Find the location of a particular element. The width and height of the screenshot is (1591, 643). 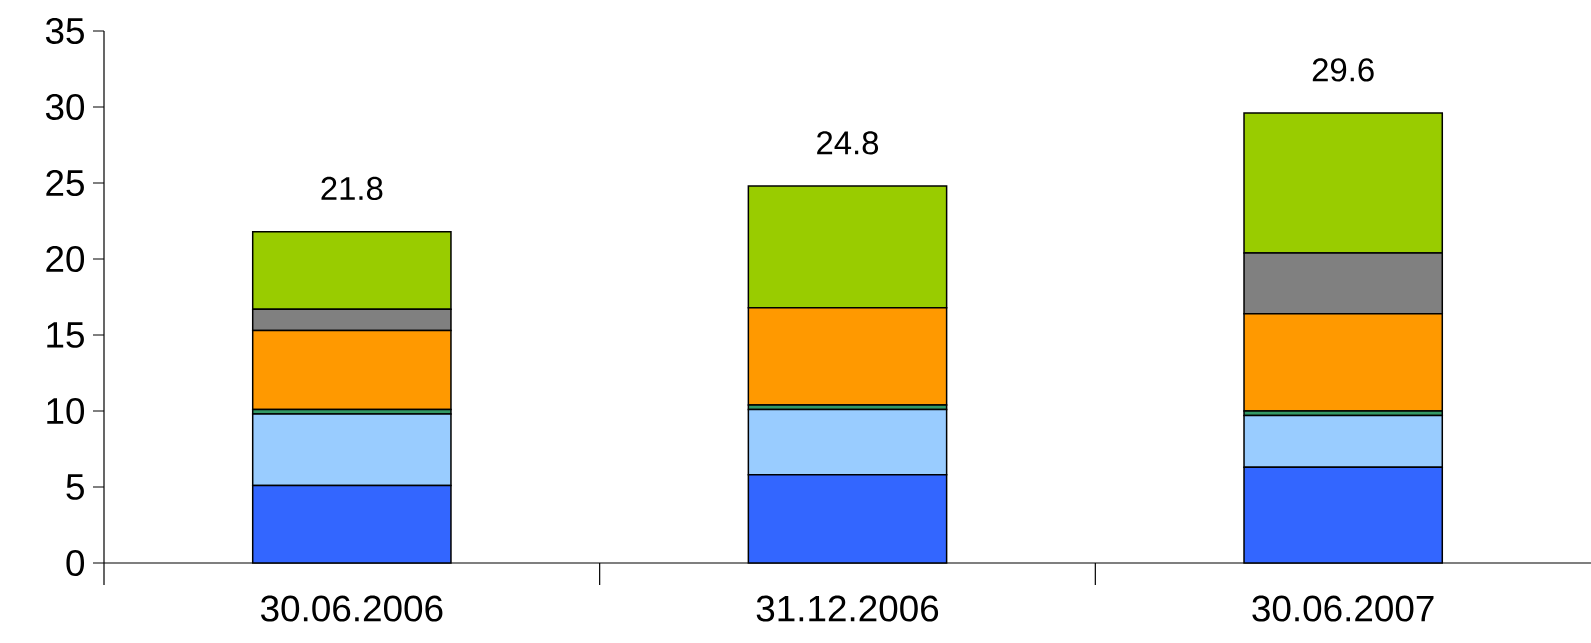

x-tick-label: 31.12.2006 is located at coordinates (847, 608).